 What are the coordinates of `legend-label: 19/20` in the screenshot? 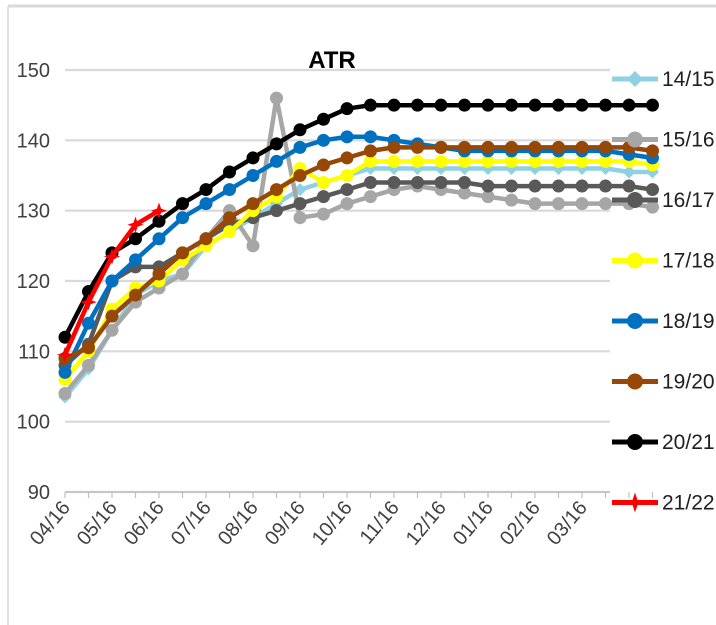 It's located at (688, 382).